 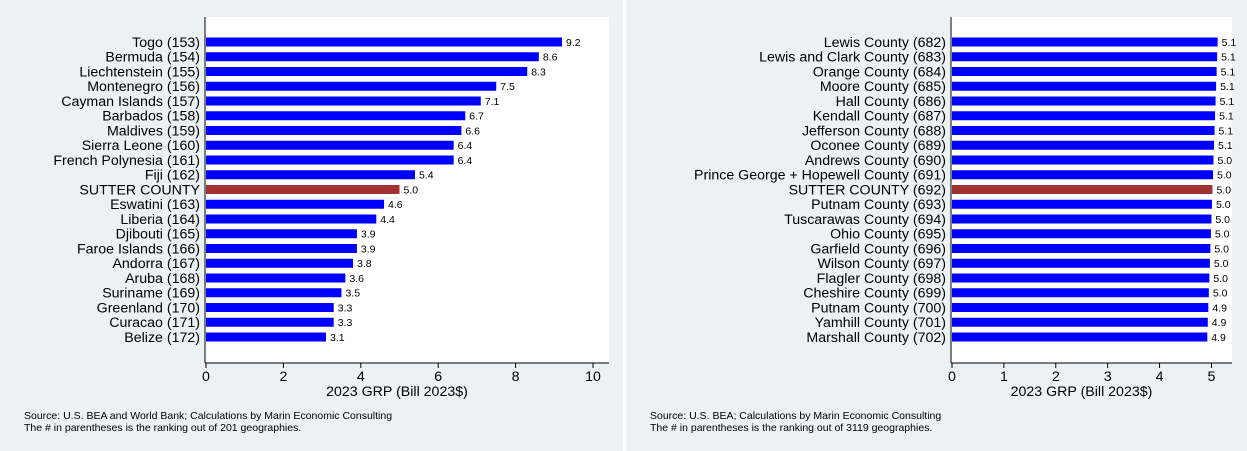 I want to click on category-label: Eswatini (163), so click(x=155, y=205).